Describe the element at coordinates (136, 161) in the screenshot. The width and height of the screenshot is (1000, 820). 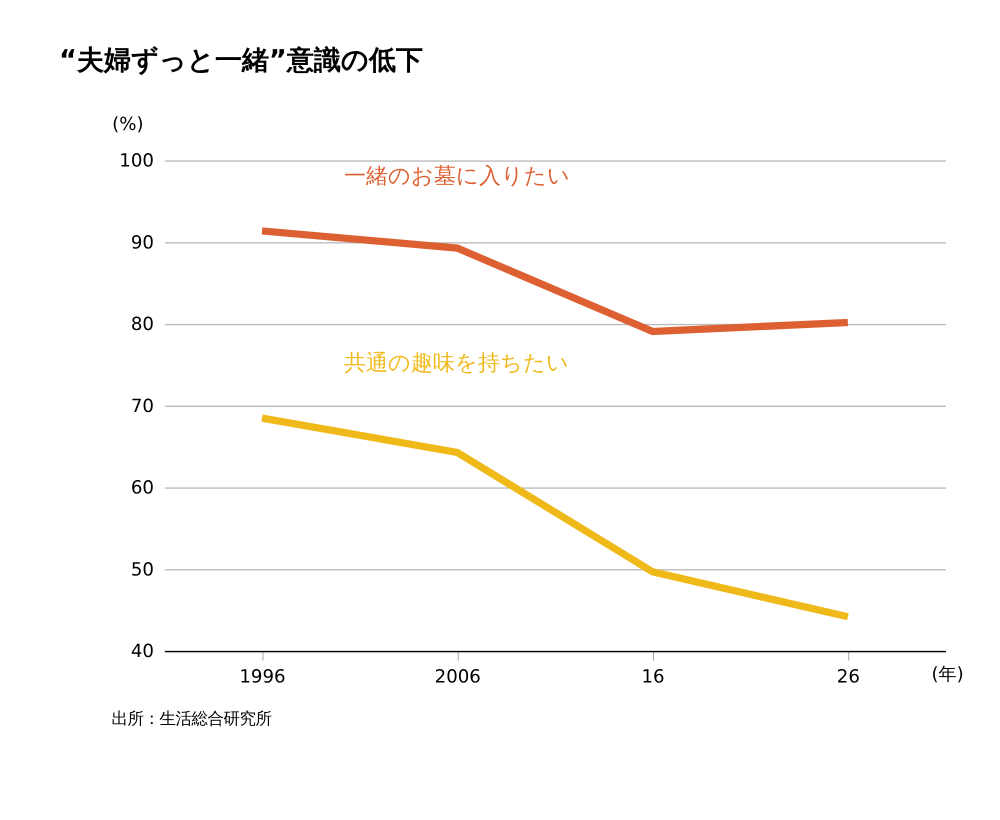
I see `y-tick-label: 100` at that location.